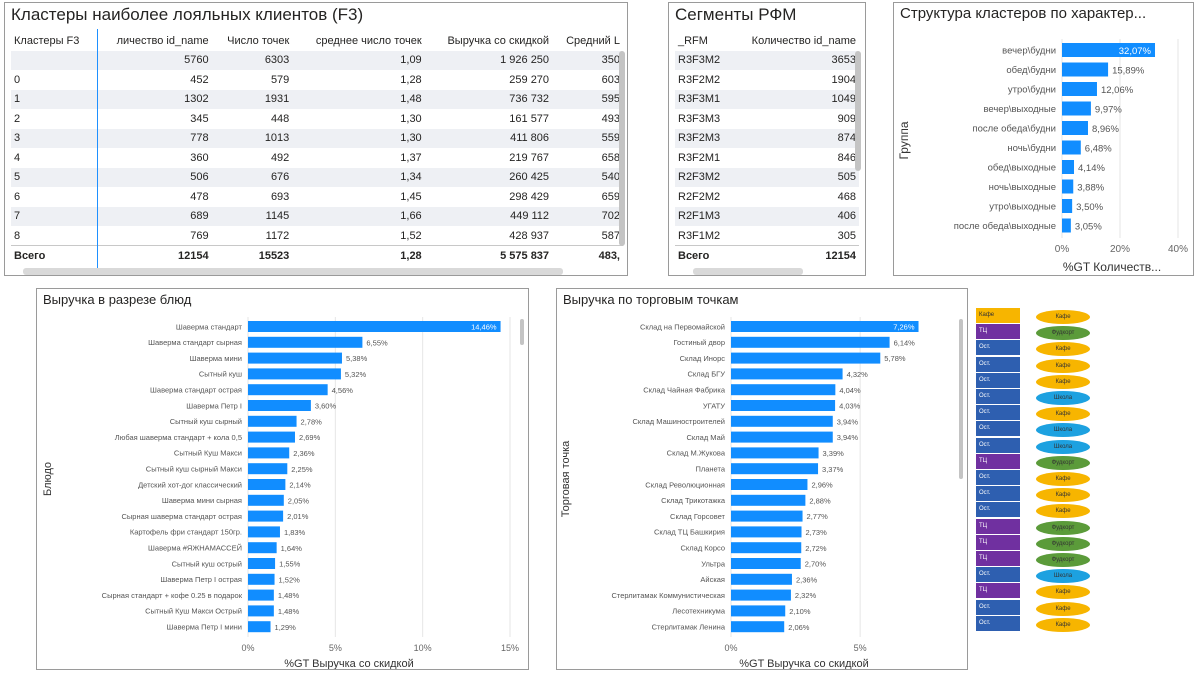 Image resolution: width=1200 pixels, height=674 pixels. What do you see at coordinates (317, 99) in the screenshot?
I see `table-row: 1 1302 1931 1,48 736 732 595` at bounding box center [317, 99].